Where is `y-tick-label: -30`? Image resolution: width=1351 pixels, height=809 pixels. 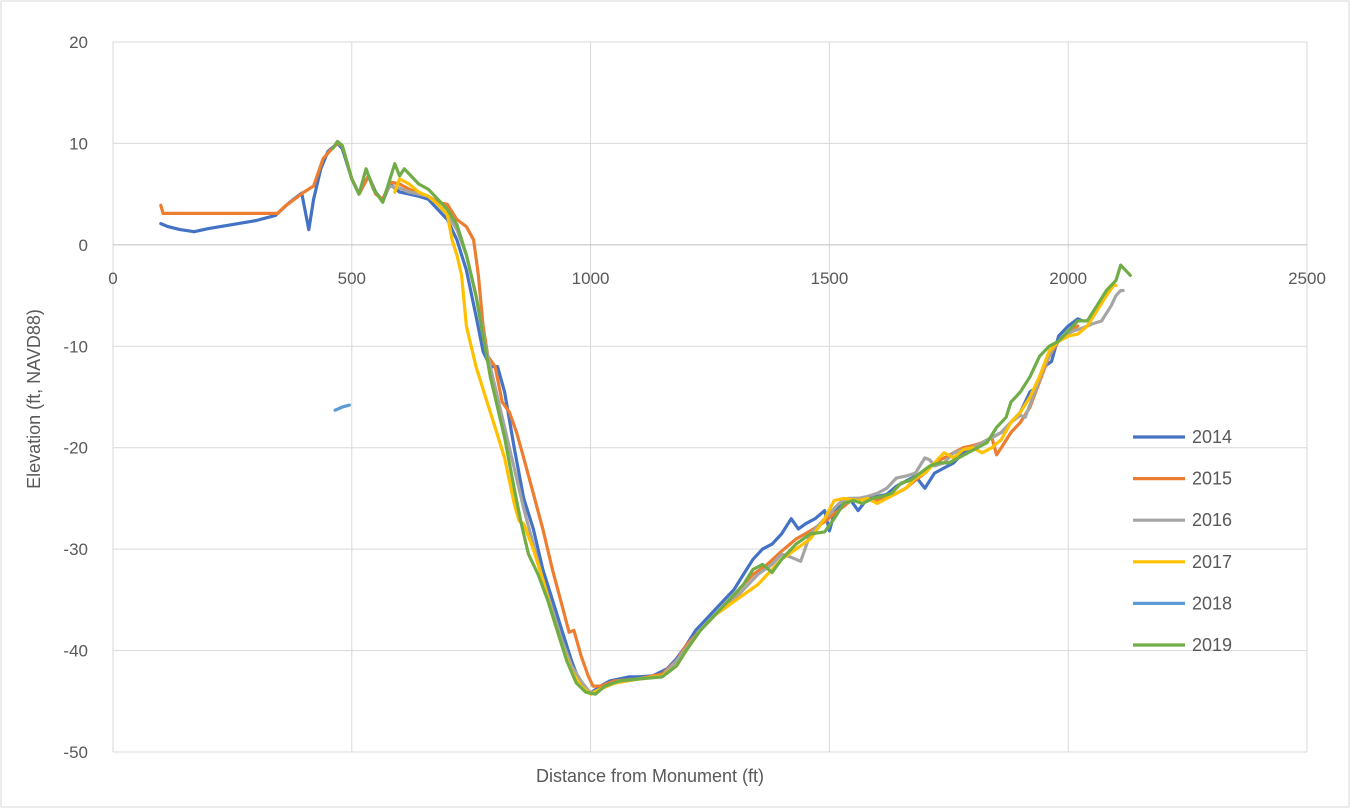 y-tick-label: -30 is located at coordinates (75, 549).